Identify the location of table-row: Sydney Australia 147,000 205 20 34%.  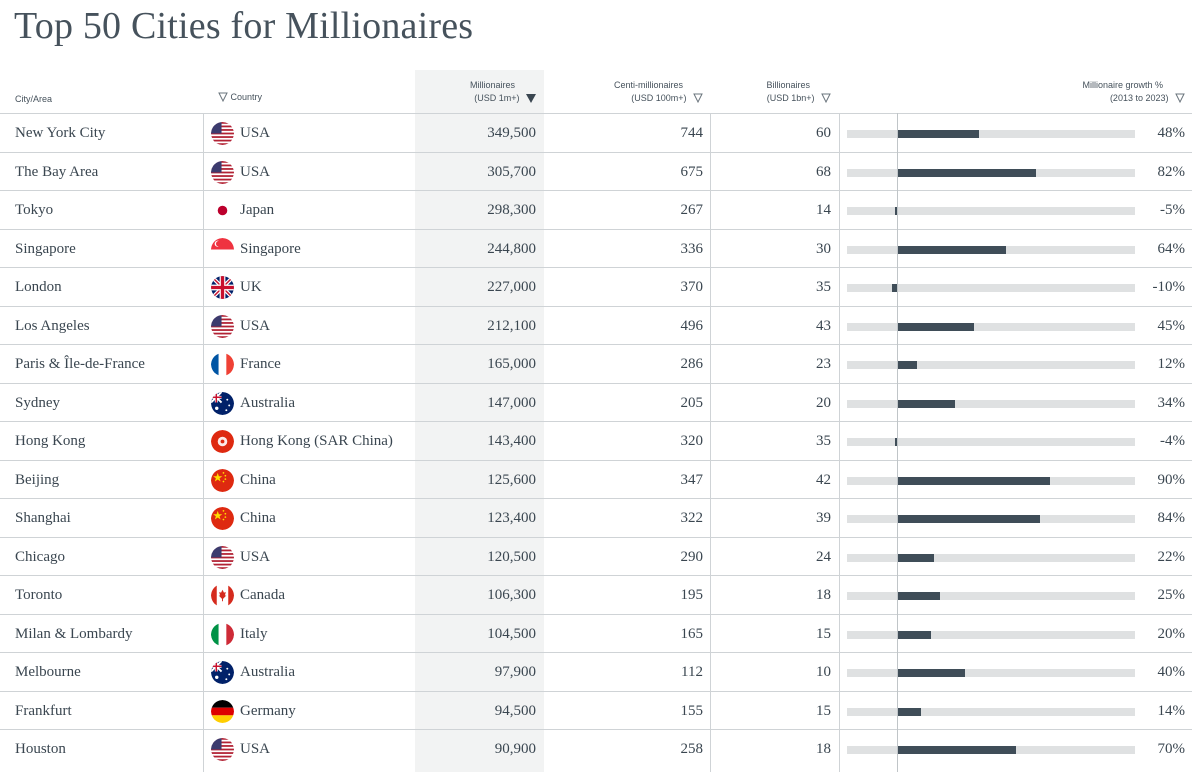
(596, 402).